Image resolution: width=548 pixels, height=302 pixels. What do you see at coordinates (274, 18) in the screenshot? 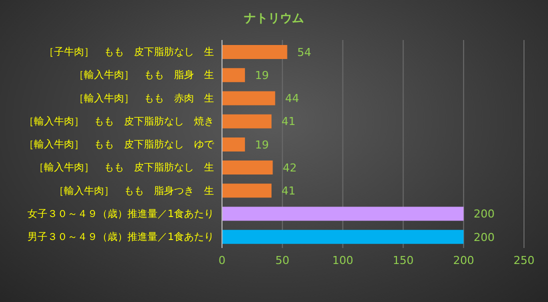
I see `chart-title: ナトリウム` at bounding box center [274, 18].